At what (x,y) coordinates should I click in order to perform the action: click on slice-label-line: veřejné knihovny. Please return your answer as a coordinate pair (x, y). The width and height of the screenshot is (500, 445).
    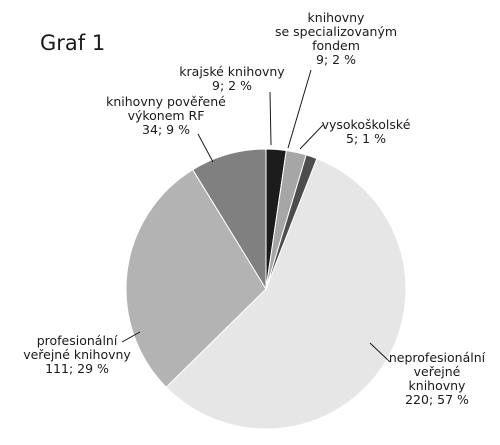
    Looking at the image, I should click on (77, 354).